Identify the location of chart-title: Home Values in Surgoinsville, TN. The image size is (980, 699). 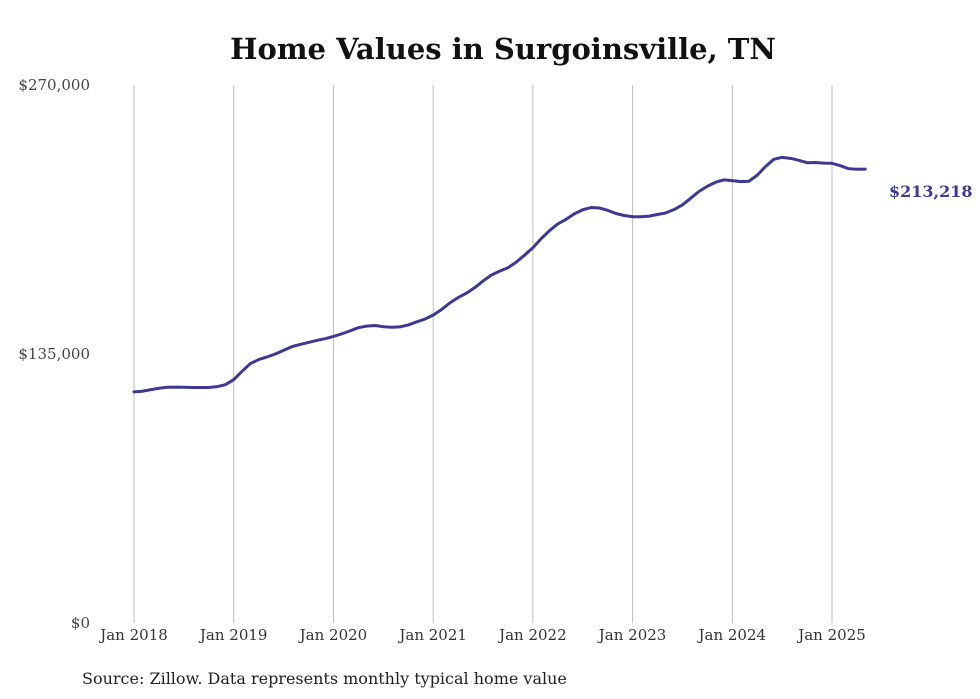
(503, 49).